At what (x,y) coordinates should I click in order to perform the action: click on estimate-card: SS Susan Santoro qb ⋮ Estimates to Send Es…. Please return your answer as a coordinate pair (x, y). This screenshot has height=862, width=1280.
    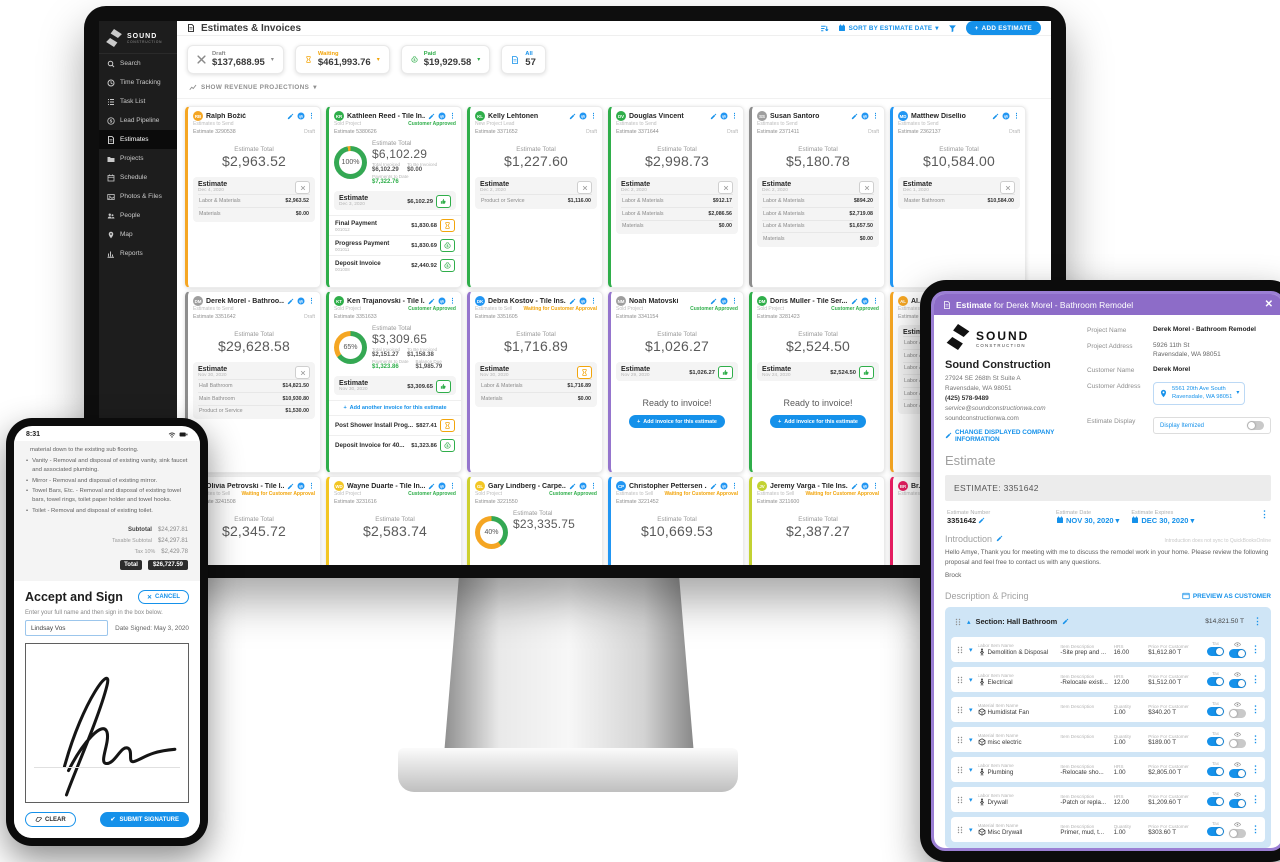
    Looking at the image, I should click on (817, 197).